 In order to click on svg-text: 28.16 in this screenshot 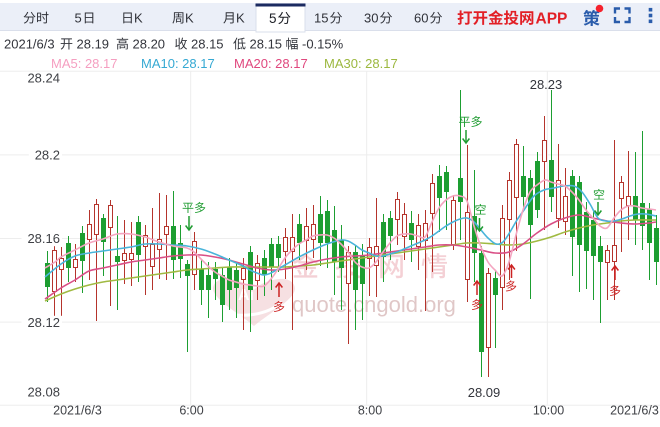, I will do `click(43, 238)`.